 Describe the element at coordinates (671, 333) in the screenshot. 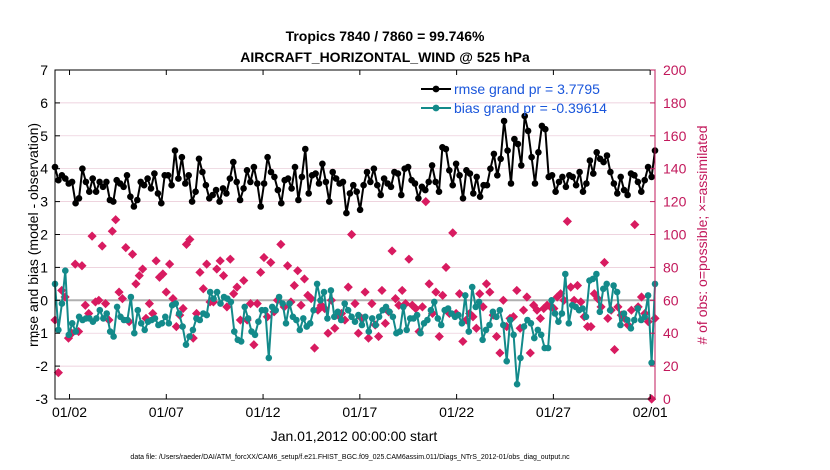

I see `y-tick-label-right: 40` at that location.